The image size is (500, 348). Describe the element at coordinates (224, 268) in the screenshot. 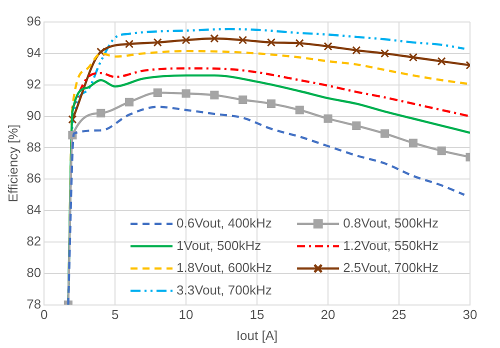

I see `legend-label: 1.8Vout, 600kHz` at that location.